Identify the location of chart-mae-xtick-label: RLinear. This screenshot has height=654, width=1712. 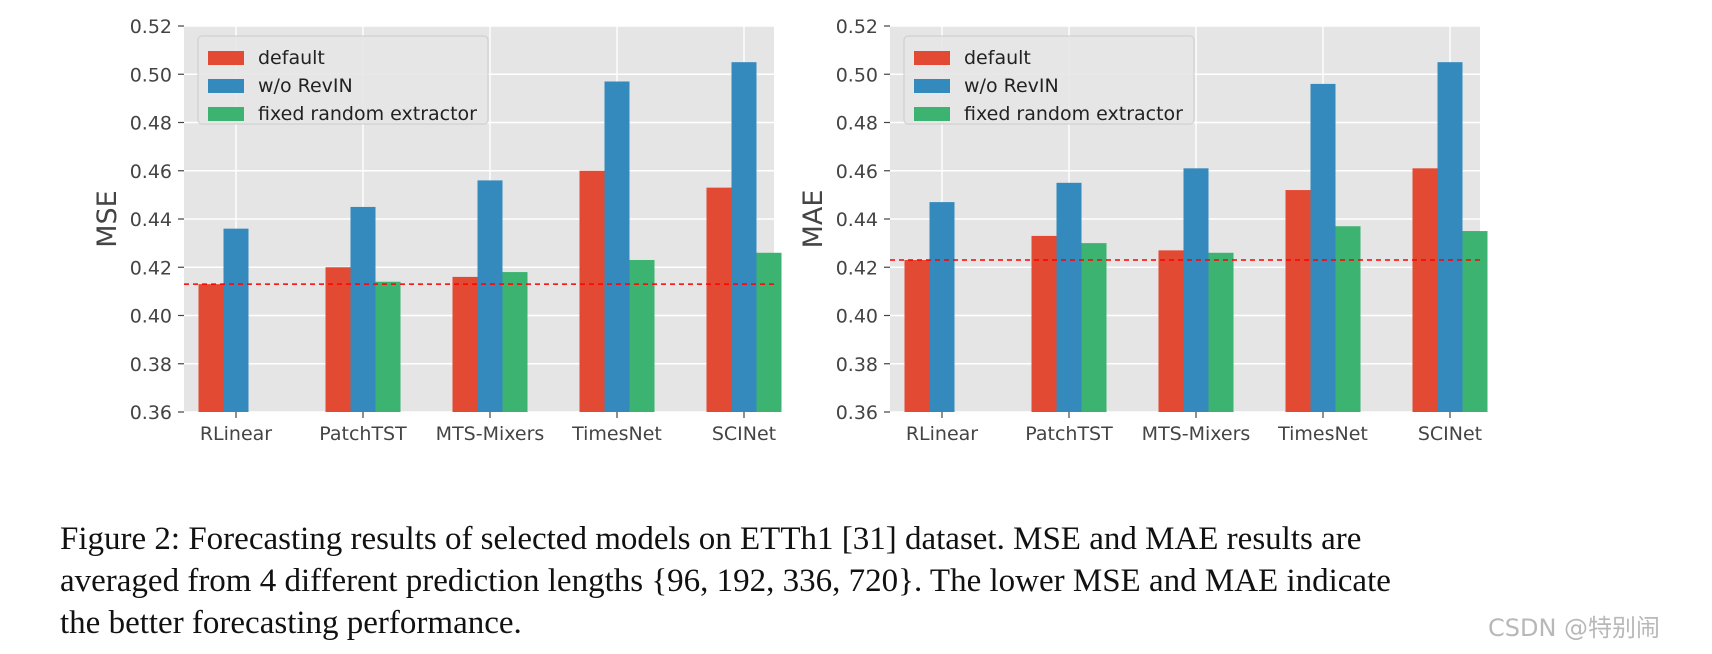
(942, 434).